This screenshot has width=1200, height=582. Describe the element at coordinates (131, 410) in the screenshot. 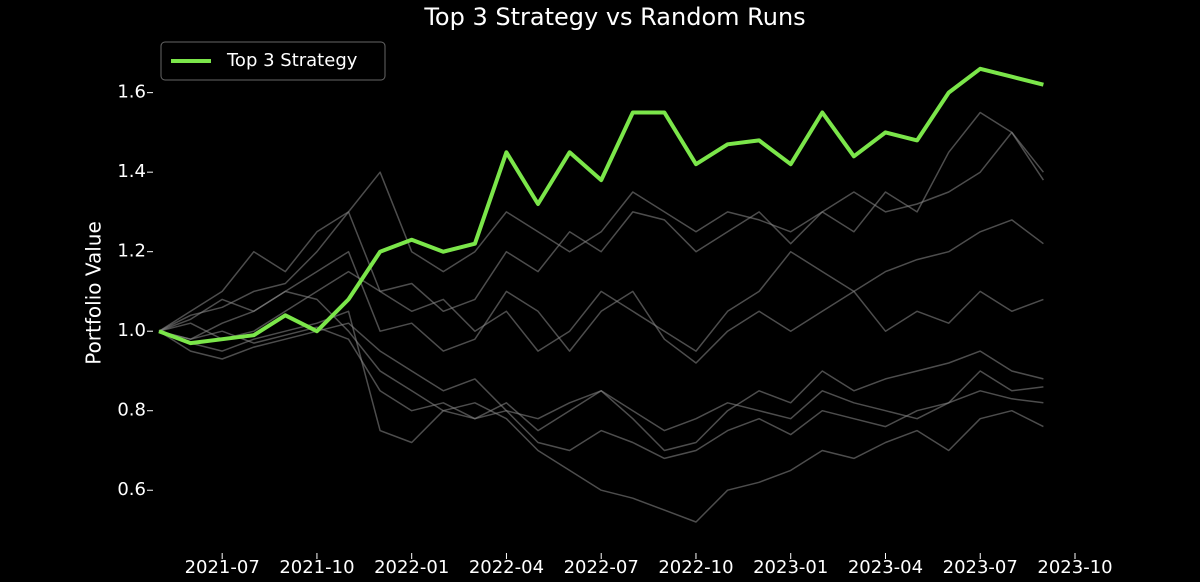

I see `y-tick-label: 0.8` at that location.